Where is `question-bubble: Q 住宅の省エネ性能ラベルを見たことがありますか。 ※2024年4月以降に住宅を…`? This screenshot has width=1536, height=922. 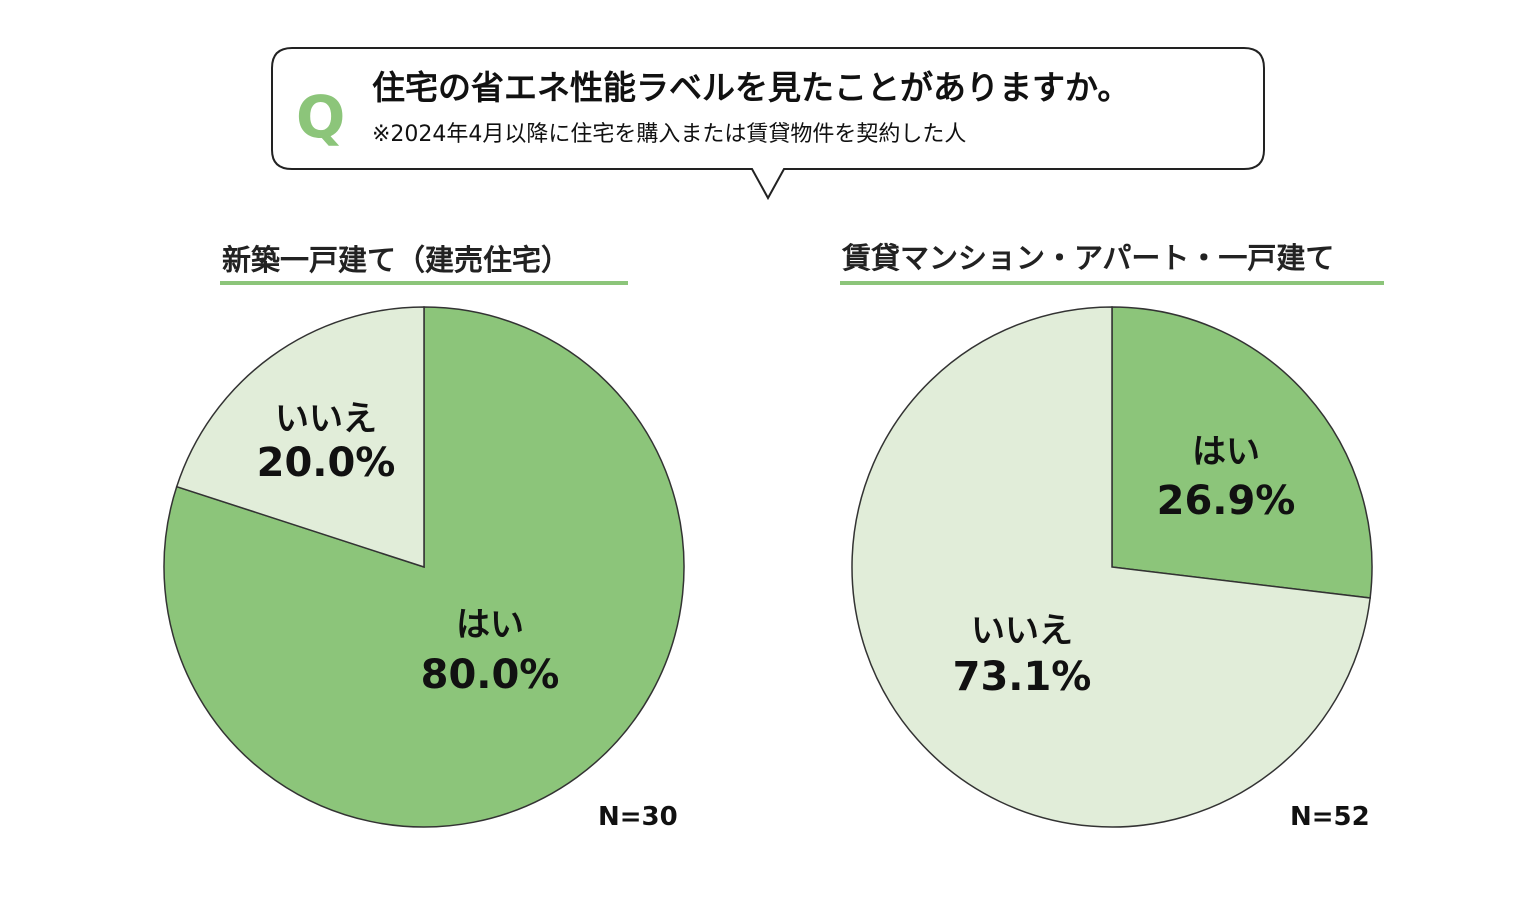 question-bubble: Q 住宅の省エネ性能ラベルを見たことがありますか。 ※2024年4月以降に住宅を… is located at coordinates (768, 124).